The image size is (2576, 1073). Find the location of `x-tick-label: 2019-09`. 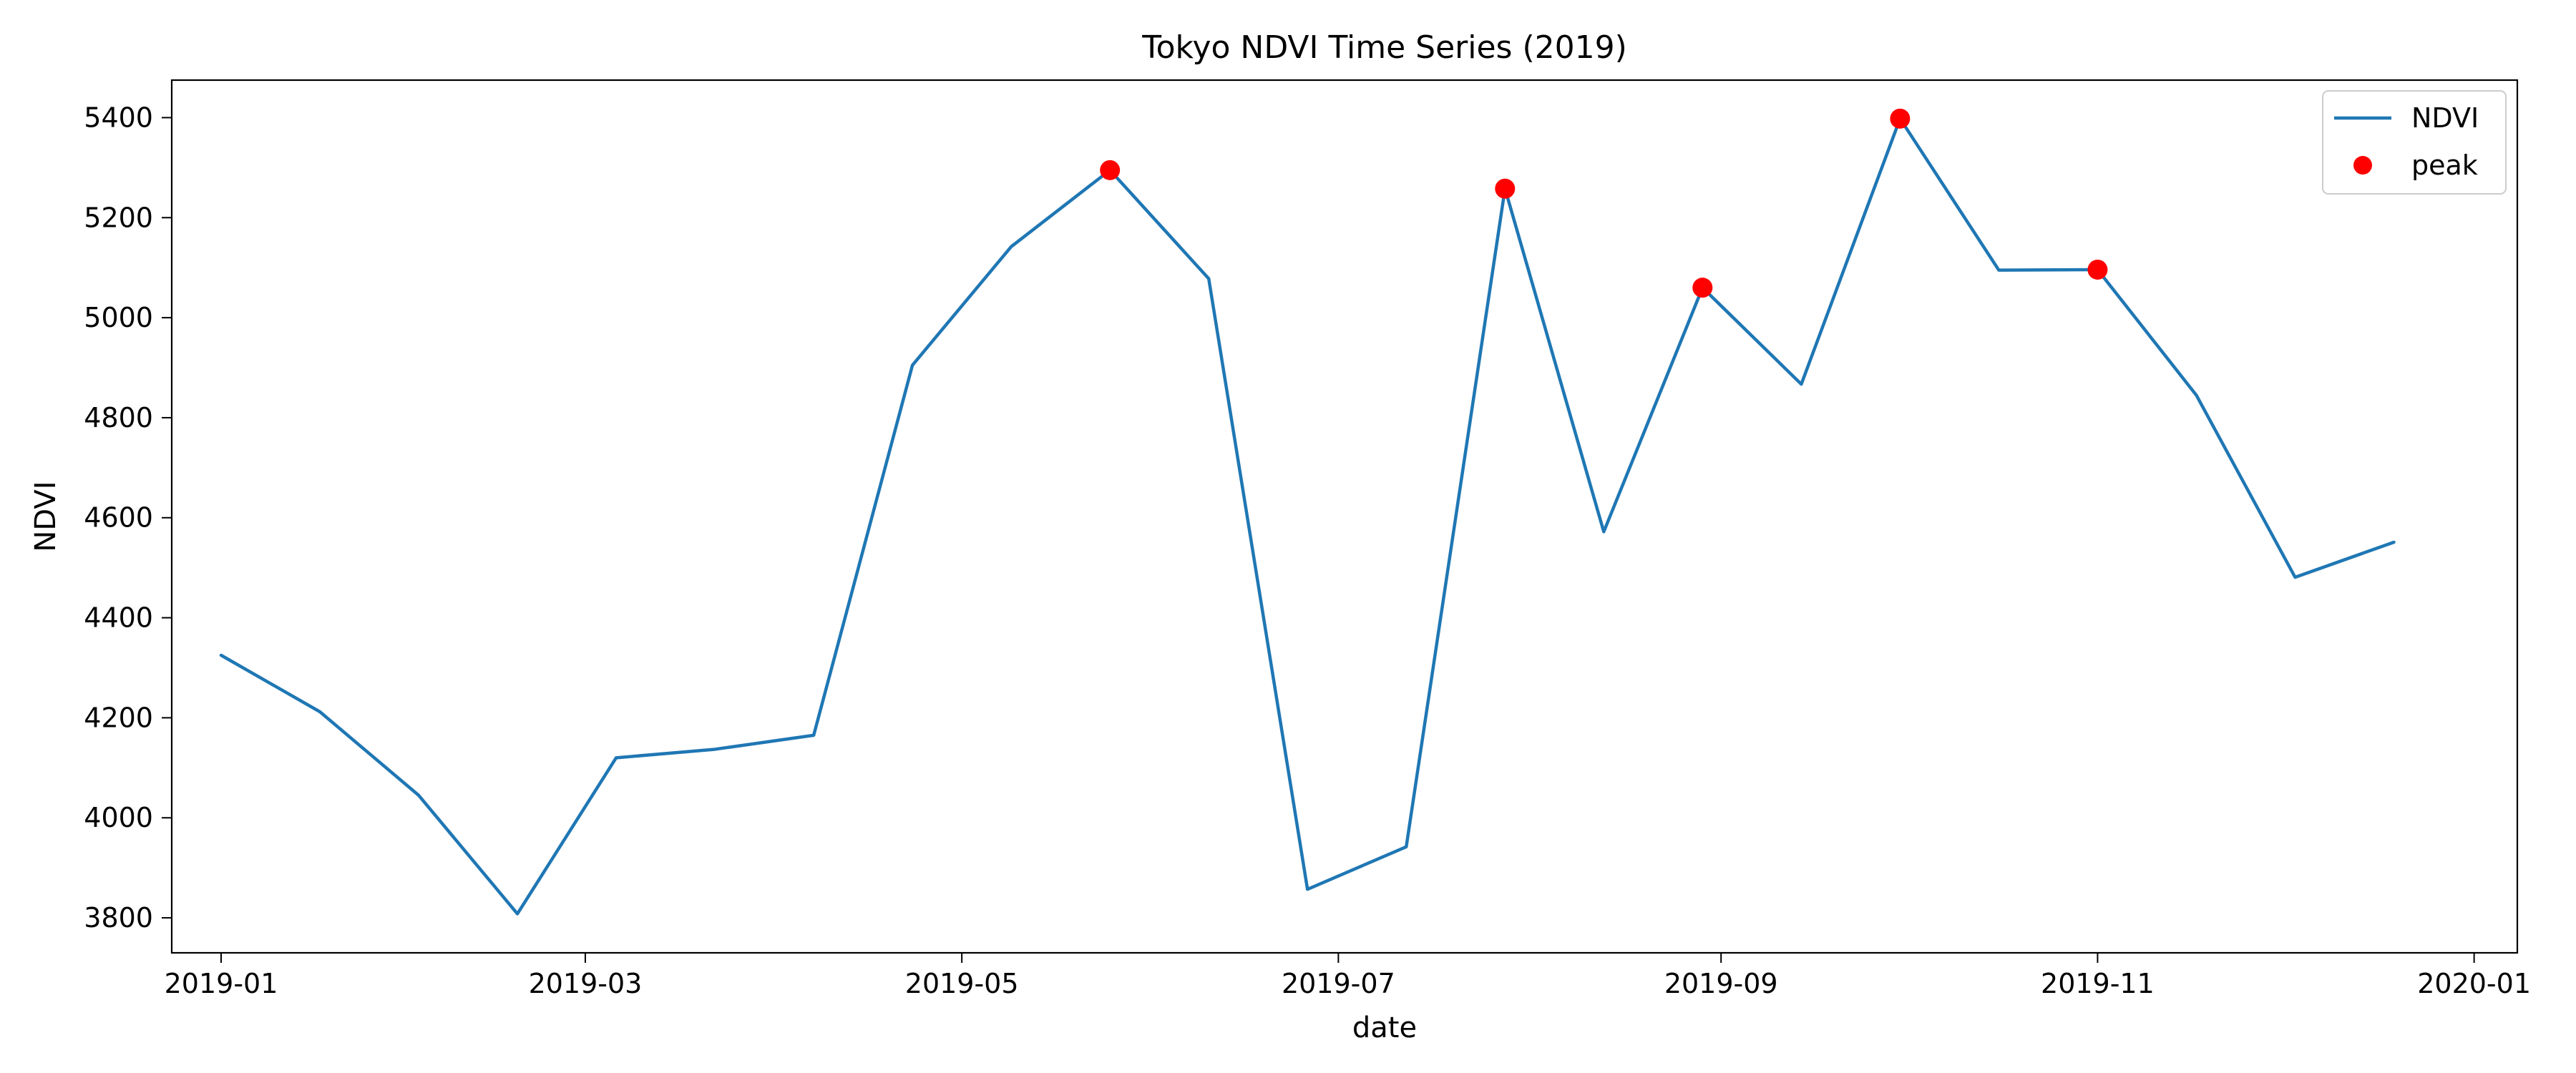

x-tick-label: 2019-09 is located at coordinates (1721, 983).